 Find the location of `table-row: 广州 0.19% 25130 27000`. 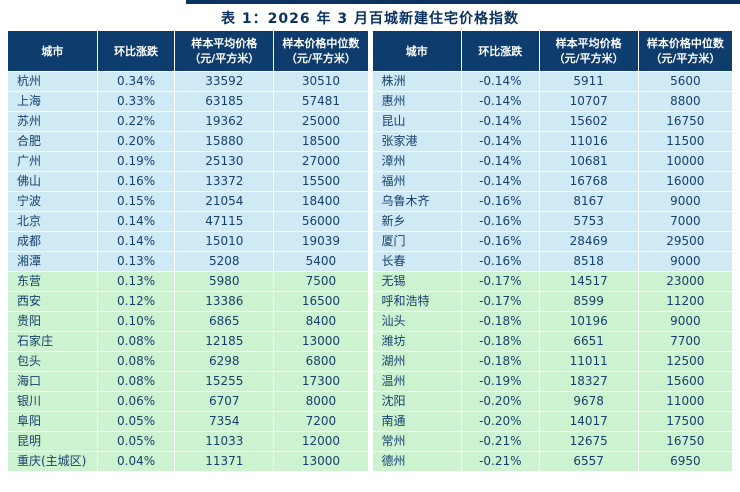

table-row: 广州 0.19% 25130 27000 is located at coordinates (188, 161).